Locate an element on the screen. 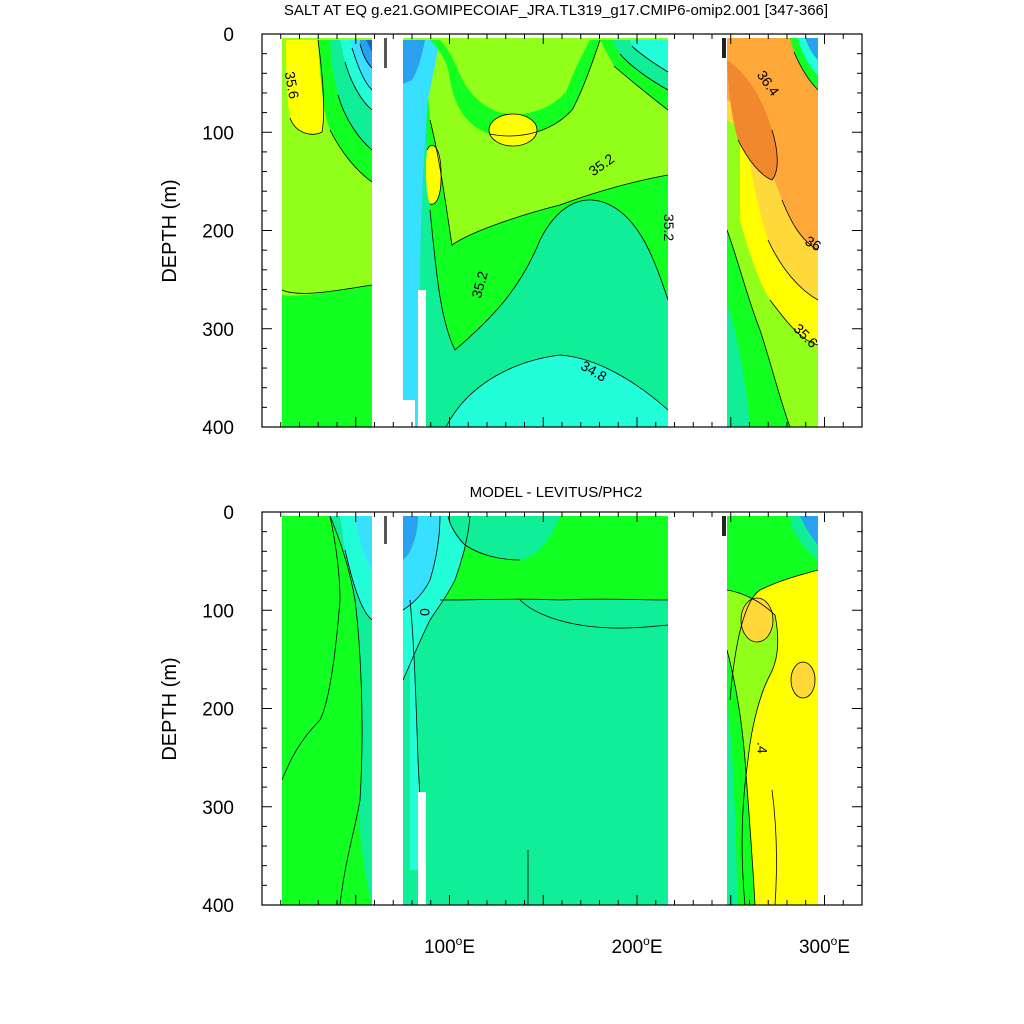 The image size is (1024, 1024). bottom-y-tick-label: 400 is located at coordinates (218, 906).